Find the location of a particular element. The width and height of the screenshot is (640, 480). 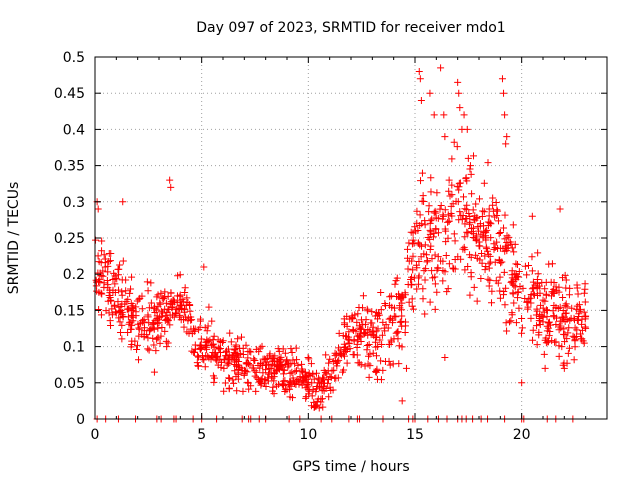

x-tick-label: 15 is located at coordinates (415, 435).